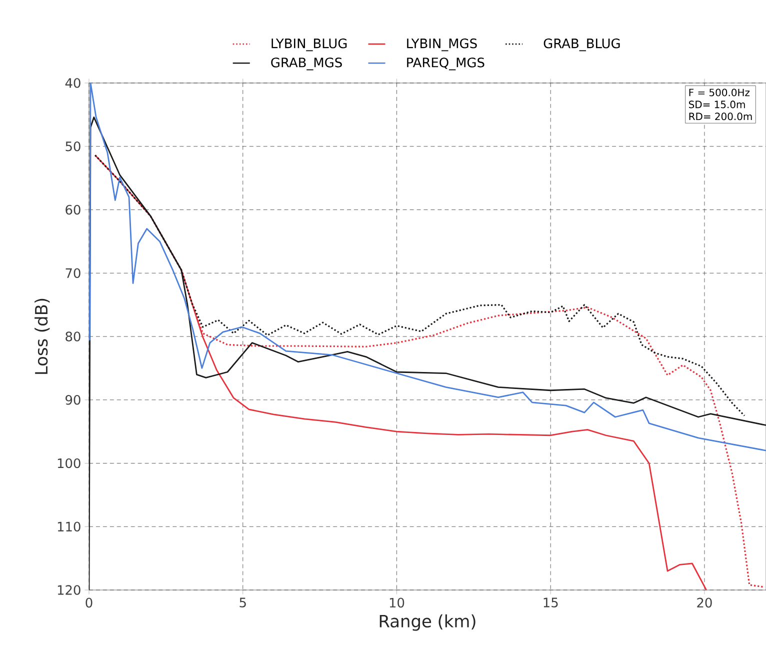 This screenshot has width=766, height=668. Describe the element at coordinates (720, 116) in the screenshot. I see `annotation: RD= 200.0m` at that location.